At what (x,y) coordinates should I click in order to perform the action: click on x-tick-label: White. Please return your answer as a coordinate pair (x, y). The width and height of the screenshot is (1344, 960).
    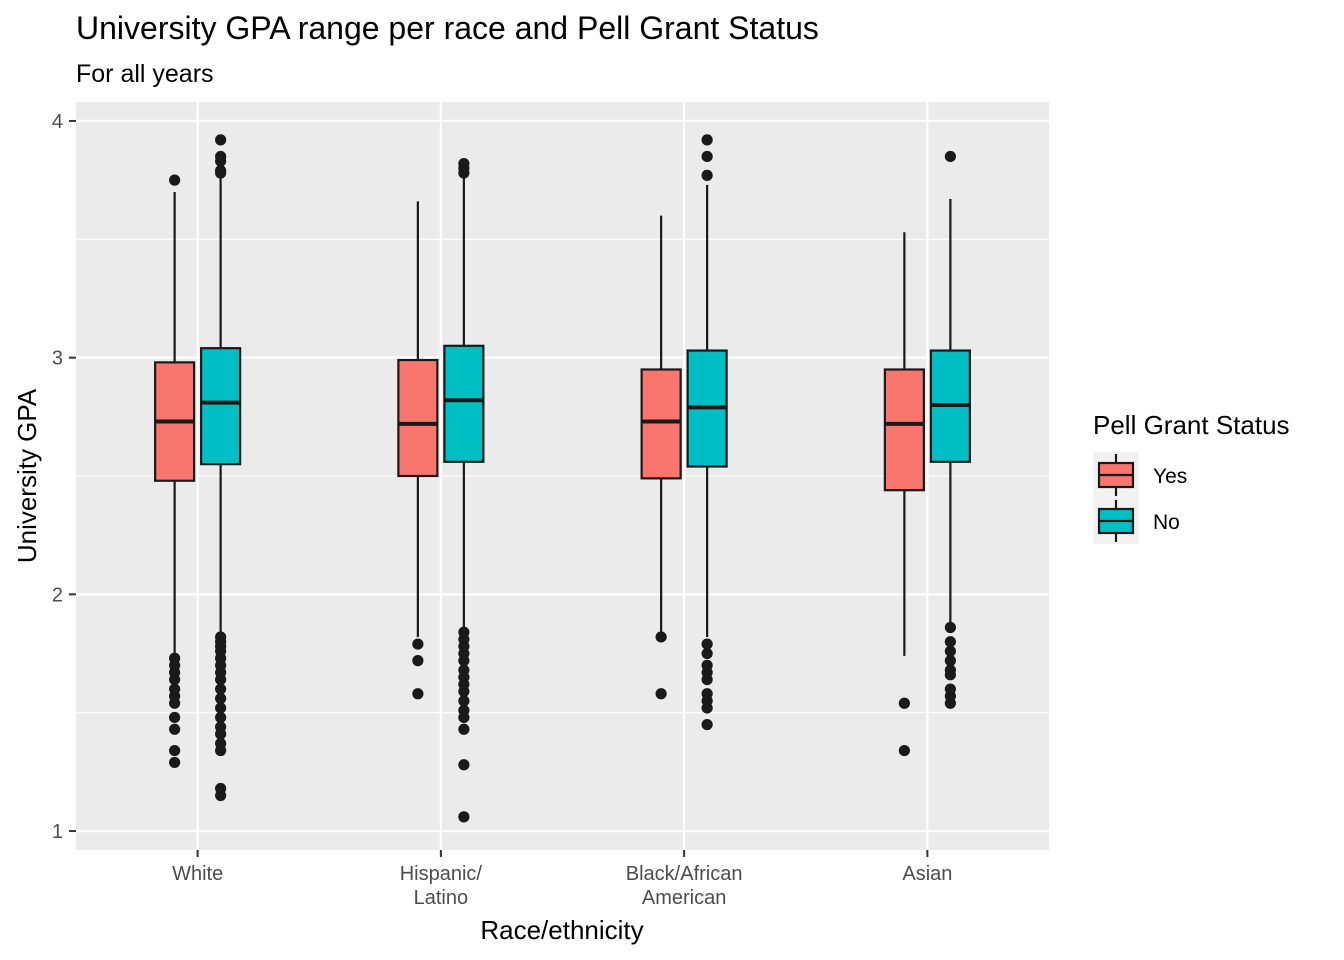
    Looking at the image, I should click on (197, 874).